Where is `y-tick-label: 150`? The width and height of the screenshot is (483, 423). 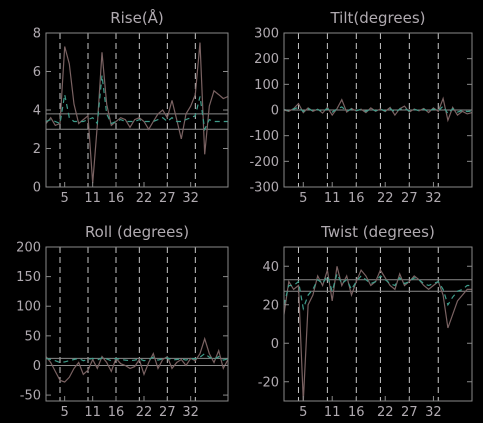
y-tick-label: 150 is located at coordinates (28, 277).